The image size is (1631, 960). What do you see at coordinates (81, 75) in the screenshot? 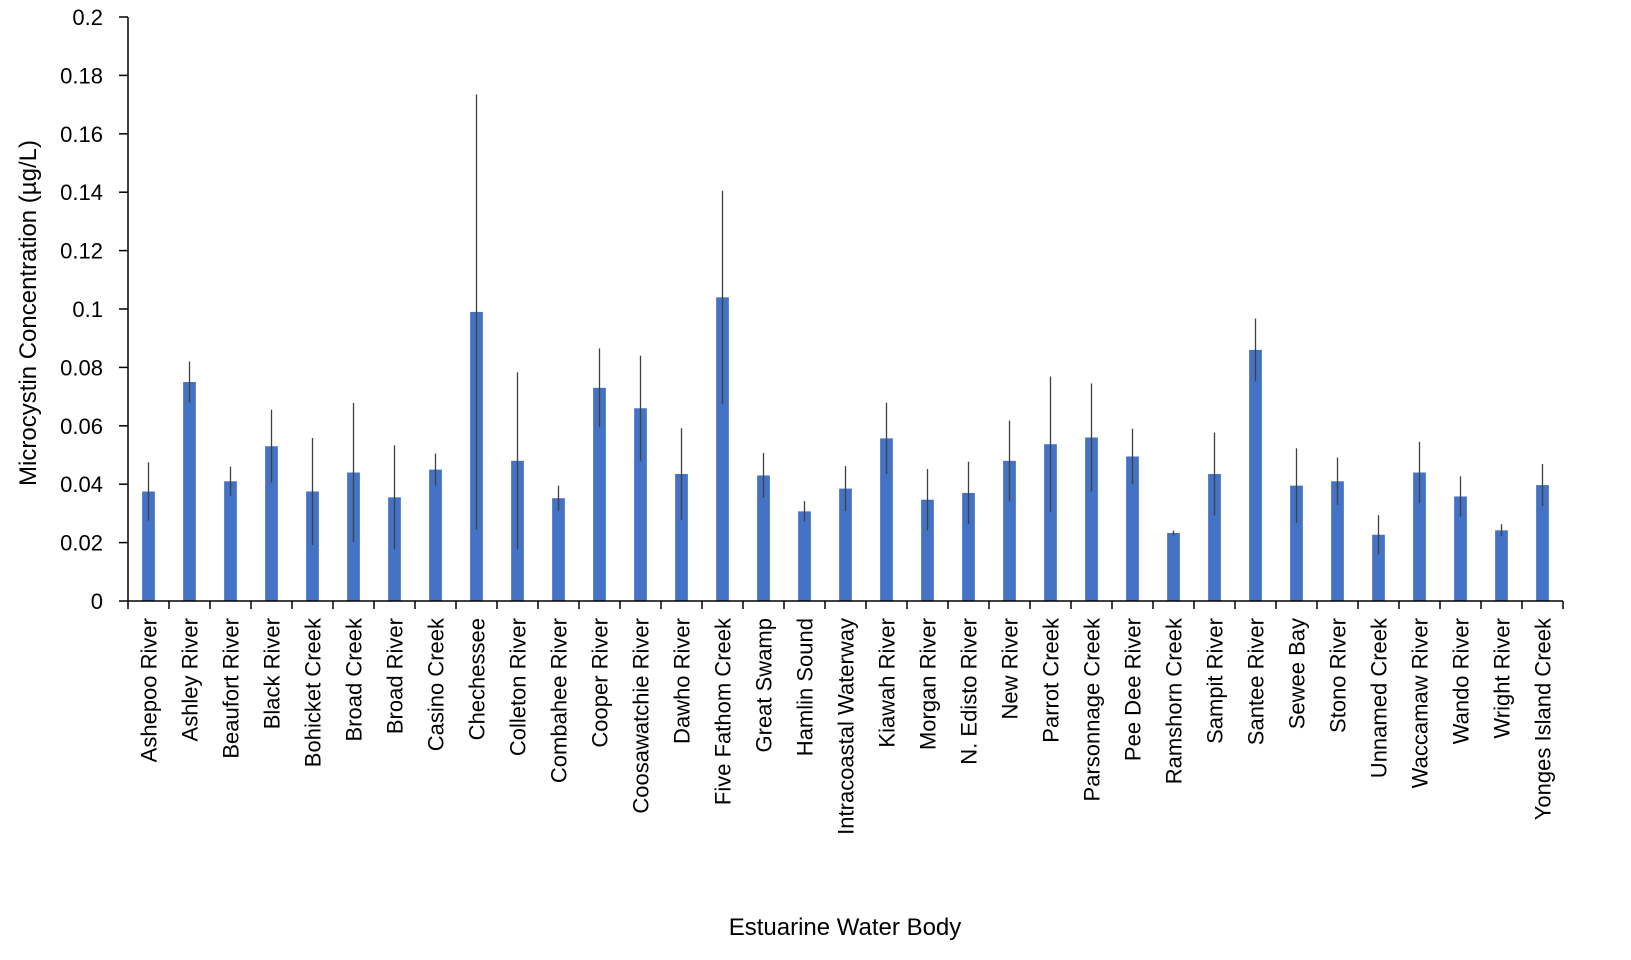
I see `y-tick-label: 0.18` at bounding box center [81, 75].